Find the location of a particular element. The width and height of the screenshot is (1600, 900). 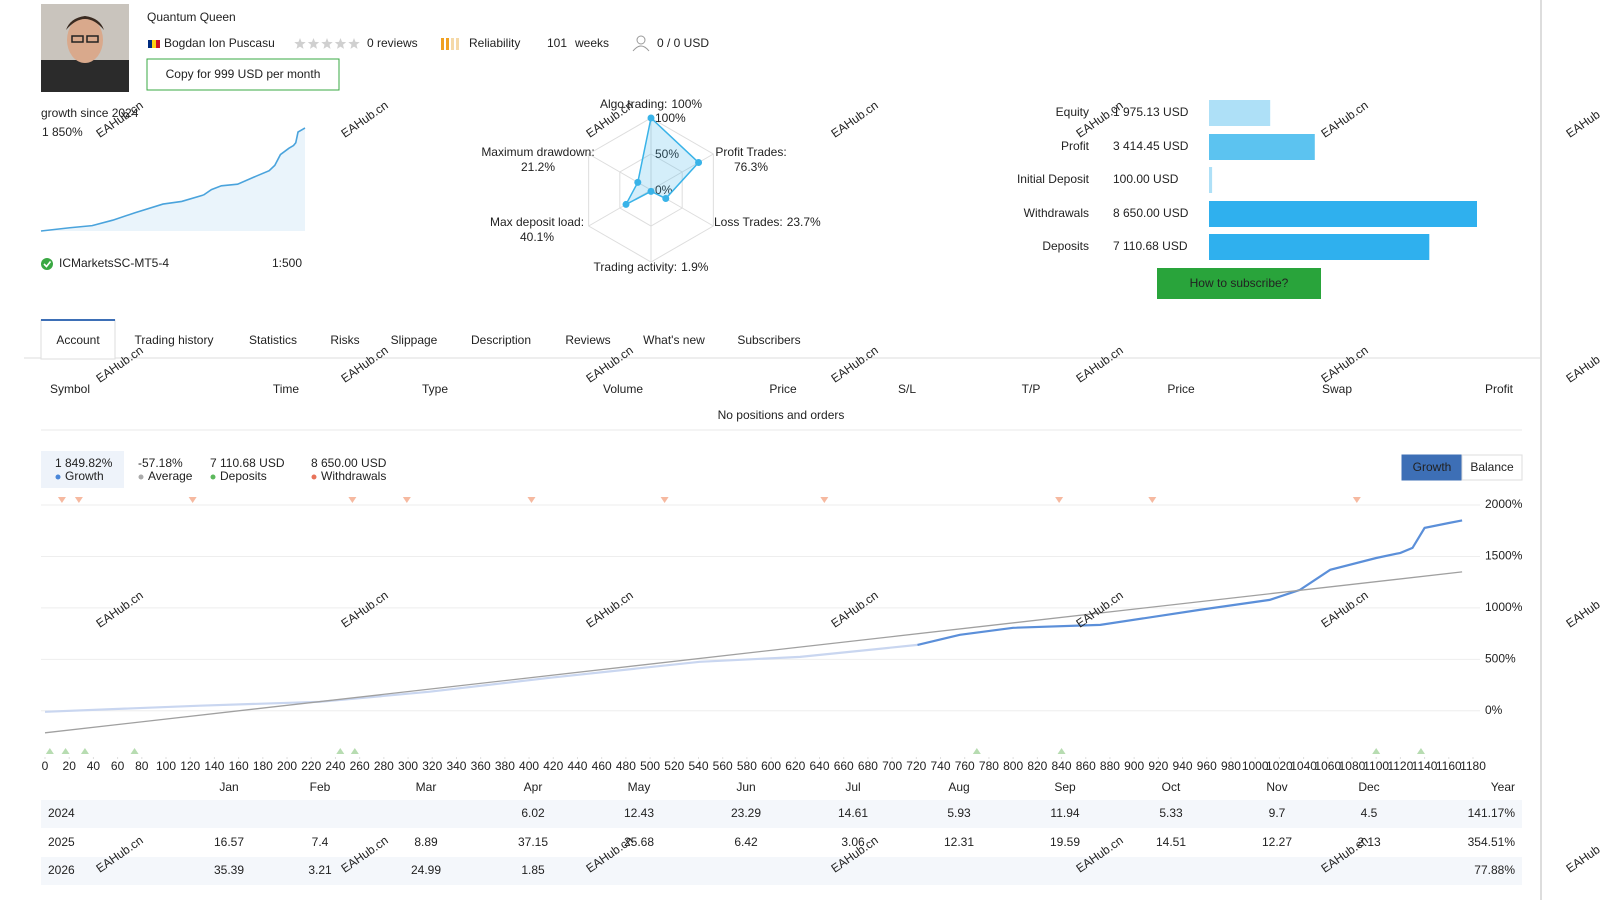

x-tick-label: 460 is located at coordinates (602, 766).